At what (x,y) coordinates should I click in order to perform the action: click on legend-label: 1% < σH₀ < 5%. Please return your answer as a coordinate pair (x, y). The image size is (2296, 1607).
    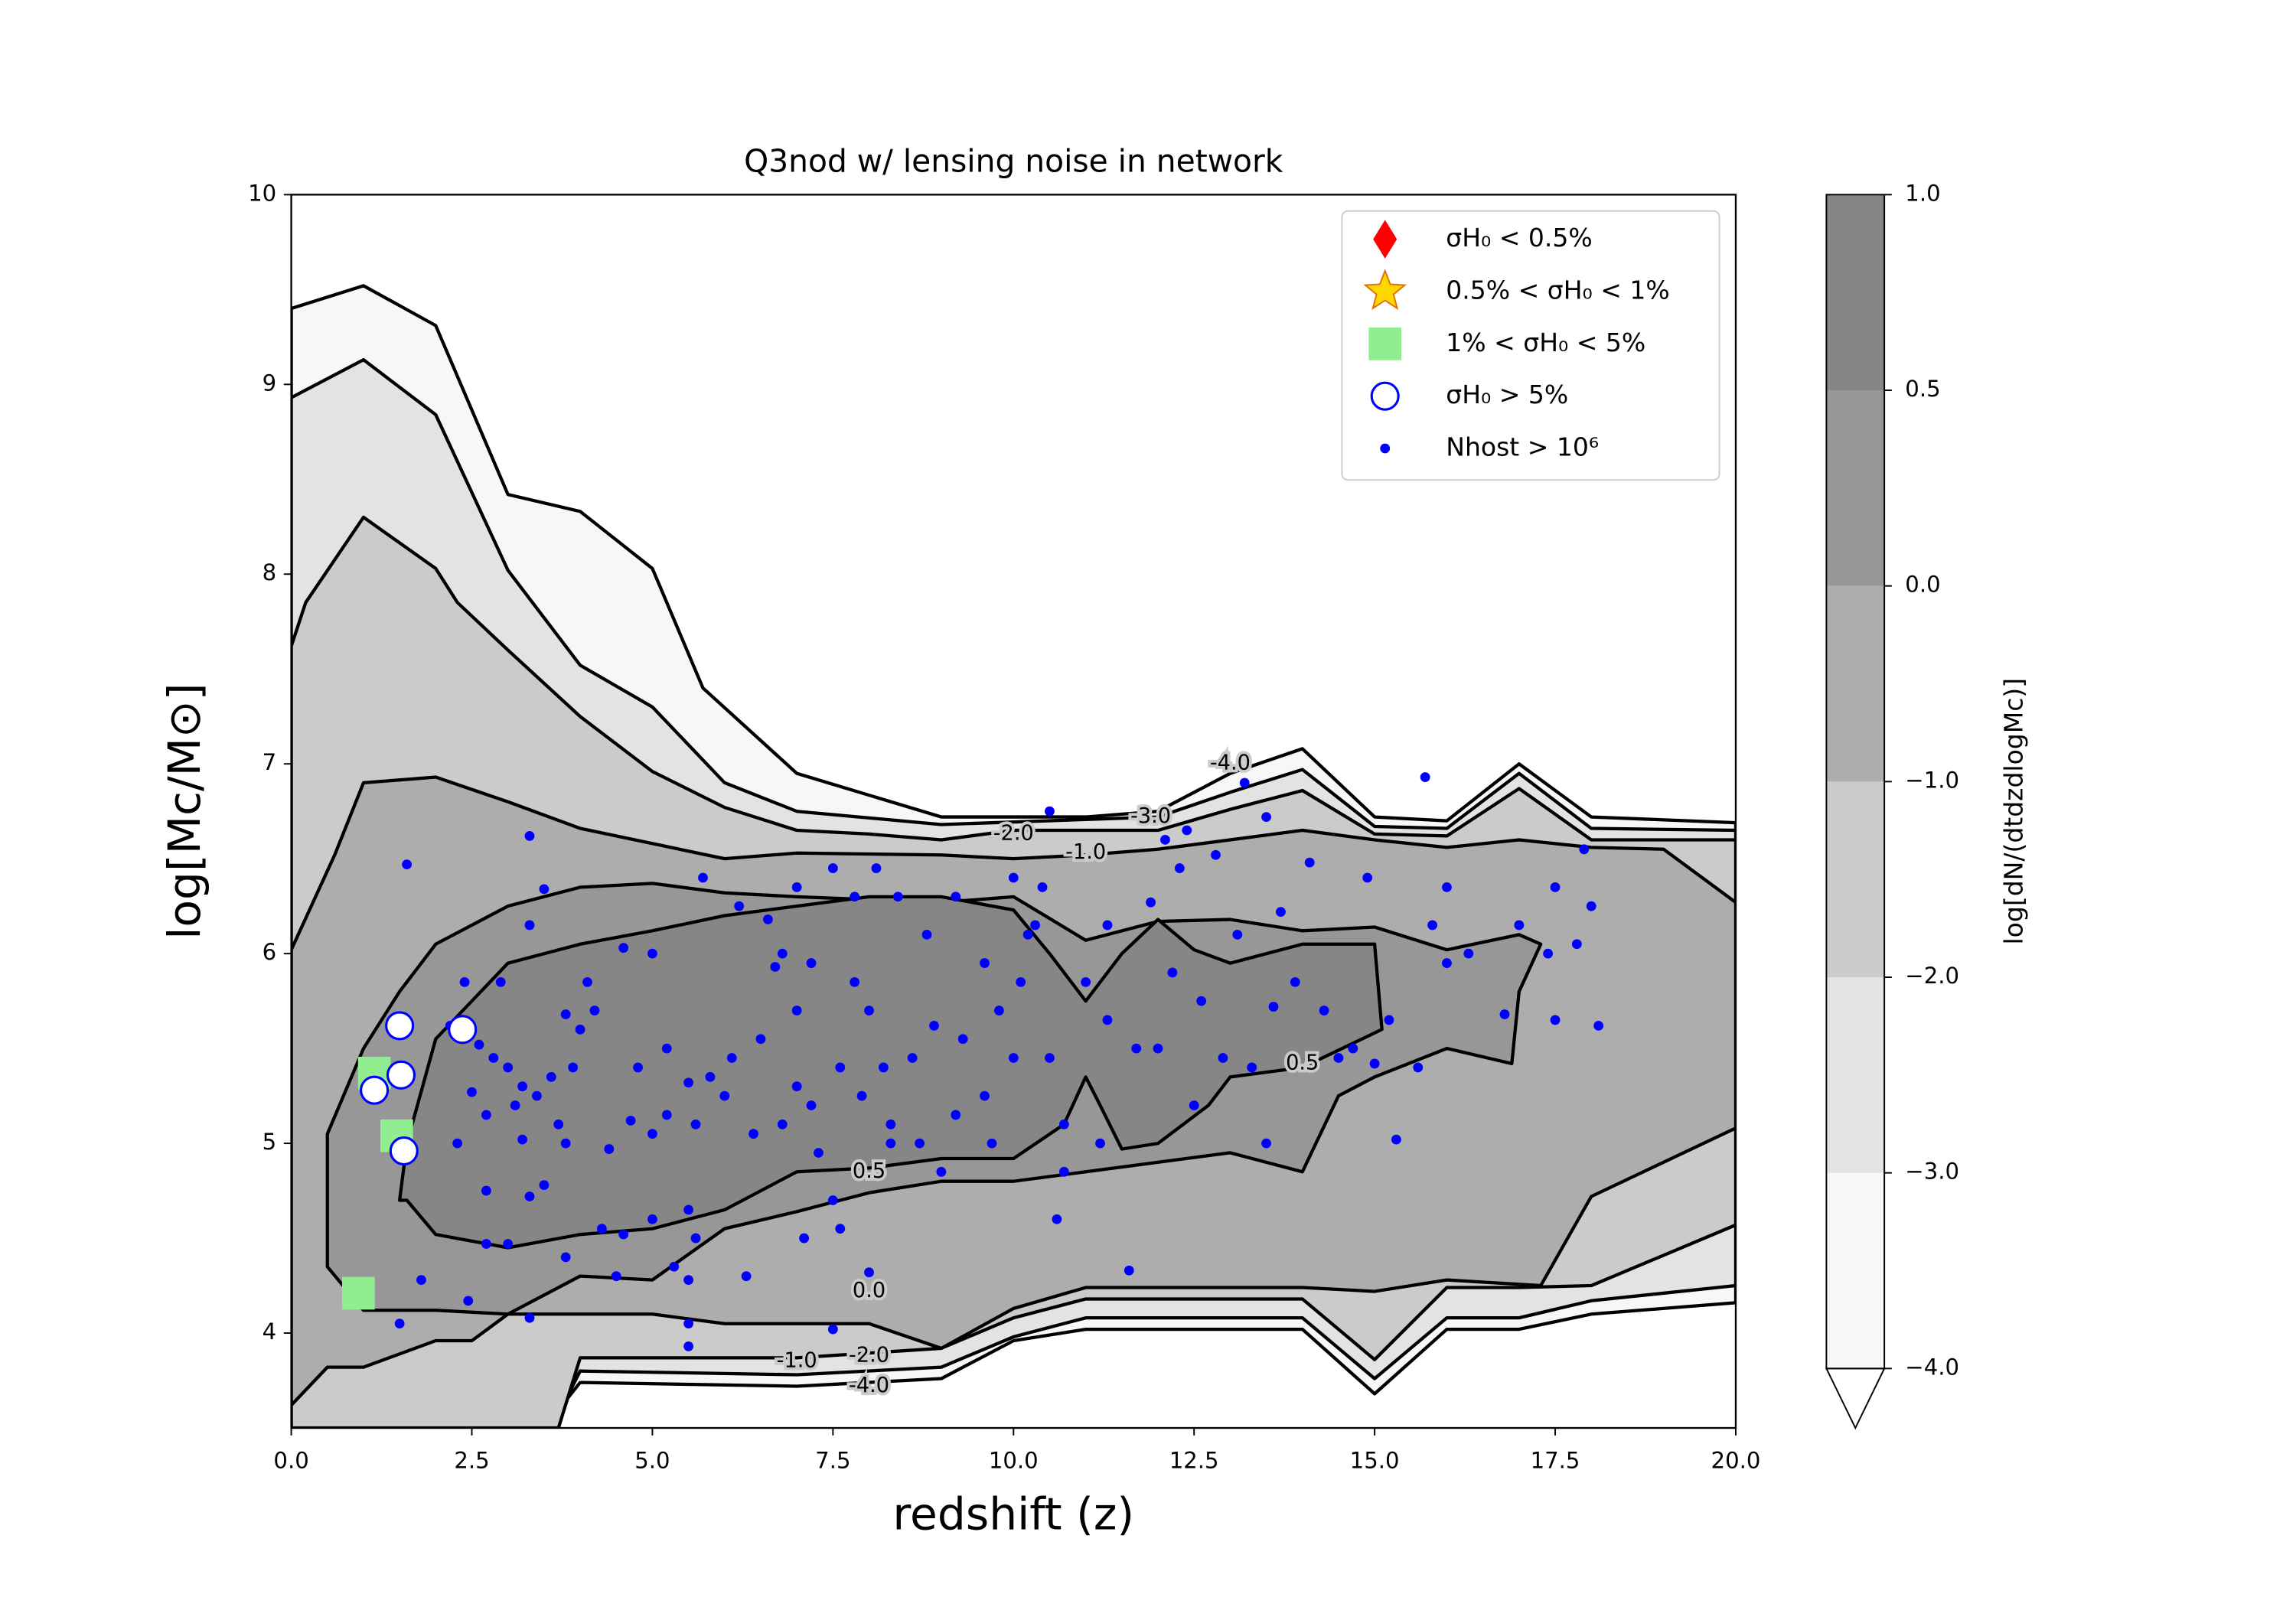
    Looking at the image, I should click on (1545, 342).